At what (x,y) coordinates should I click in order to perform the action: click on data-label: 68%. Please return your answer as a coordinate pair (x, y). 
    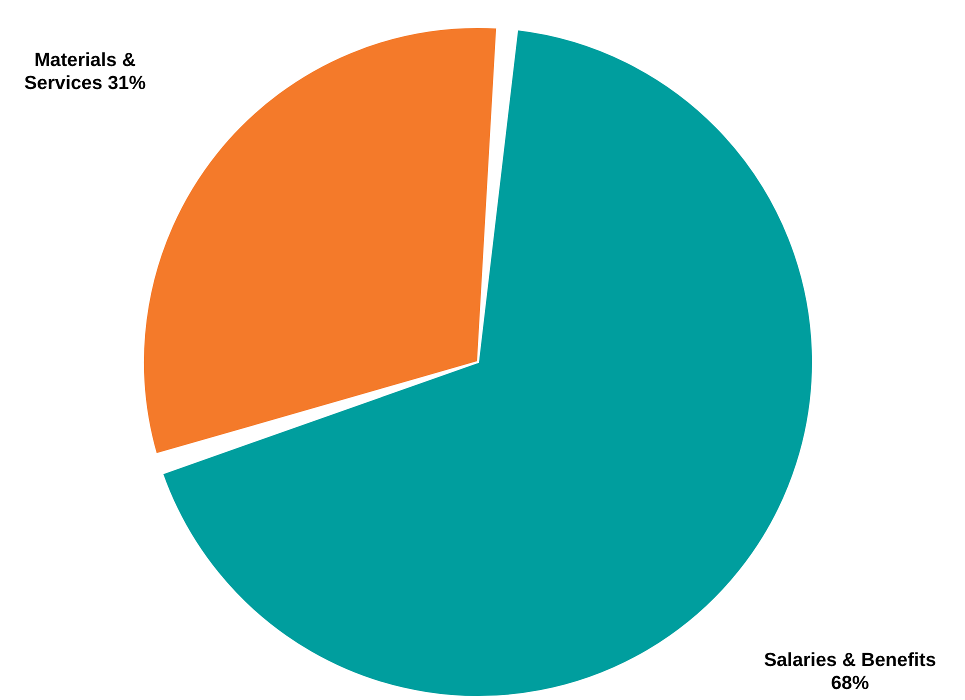
    Looking at the image, I should click on (850, 683).